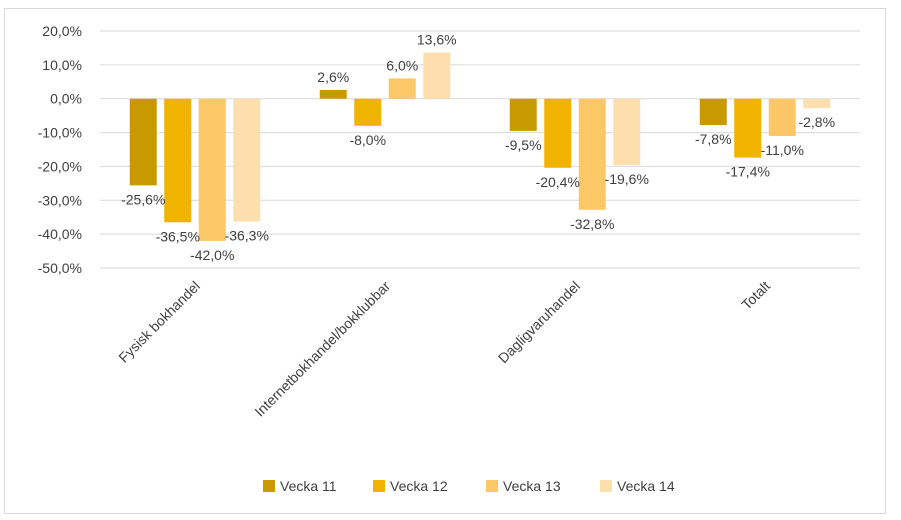  I want to click on y-tick-label: -50,0%, so click(60, 268).